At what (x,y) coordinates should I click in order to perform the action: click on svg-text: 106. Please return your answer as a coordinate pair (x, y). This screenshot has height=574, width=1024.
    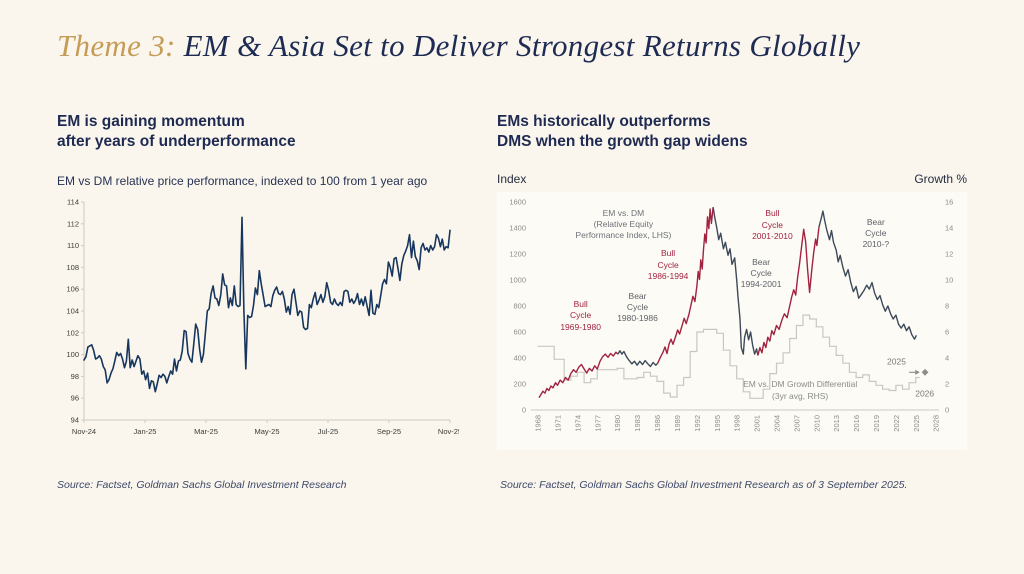
    Looking at the image, I should click on (72, 288).